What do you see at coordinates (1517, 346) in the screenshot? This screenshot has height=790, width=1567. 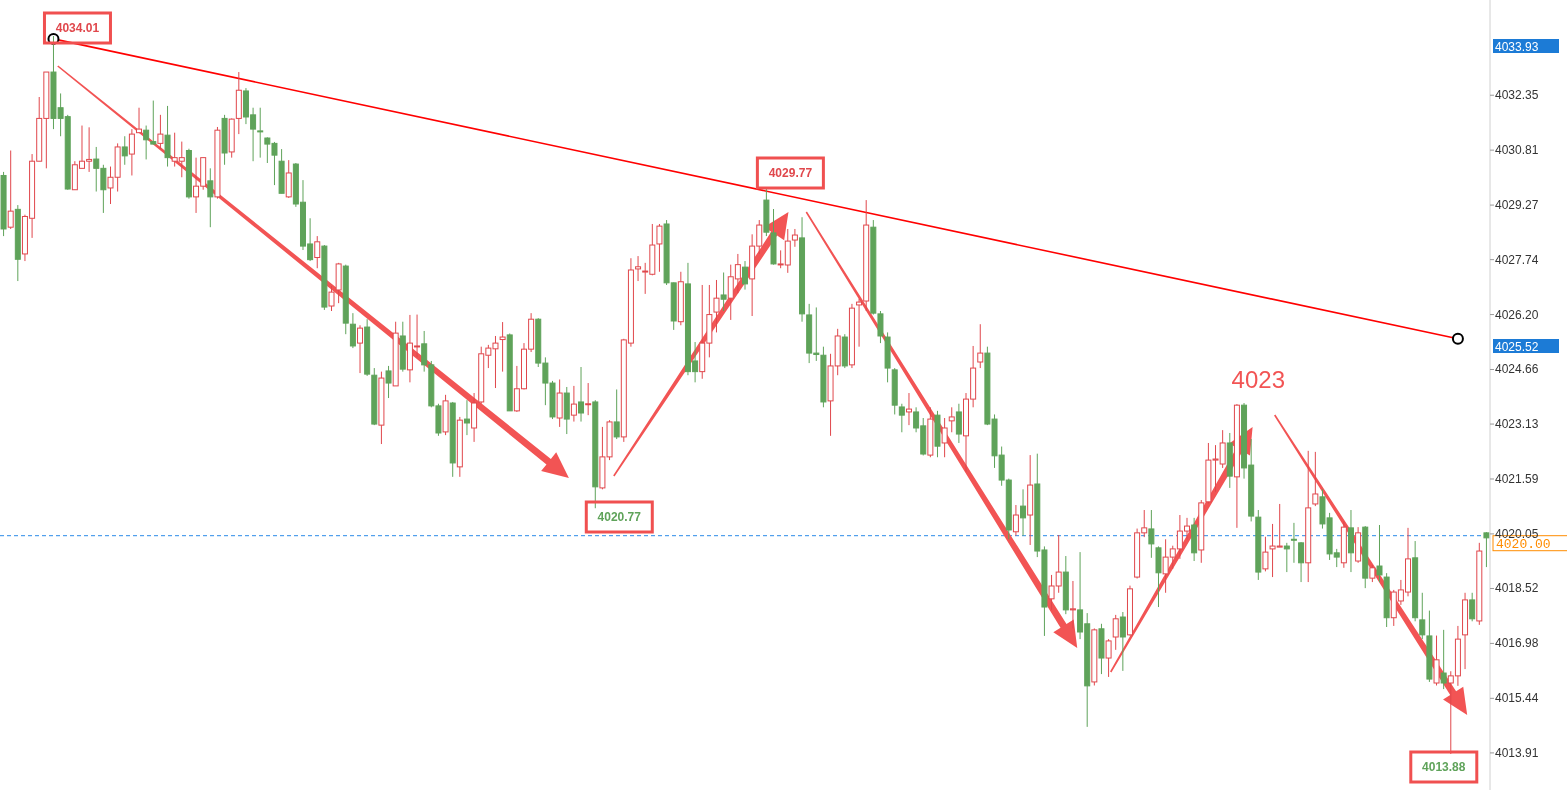 I see `text: 4025.52` at bounding box center [1517, 346].